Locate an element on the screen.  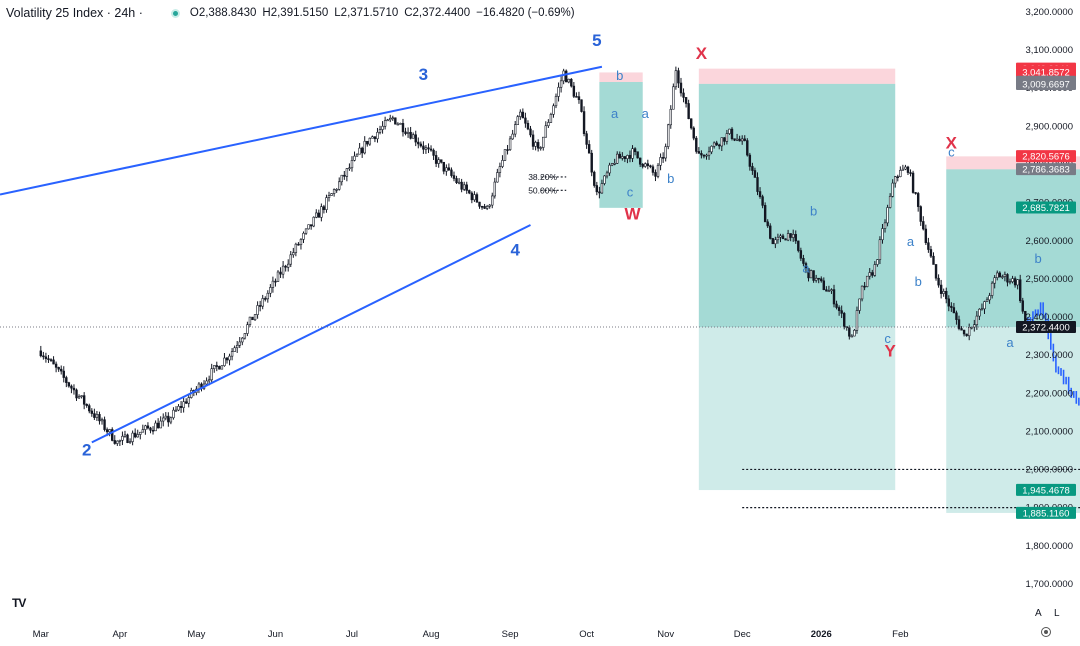
wave-label-x: X is located at coordinates (702, 53).